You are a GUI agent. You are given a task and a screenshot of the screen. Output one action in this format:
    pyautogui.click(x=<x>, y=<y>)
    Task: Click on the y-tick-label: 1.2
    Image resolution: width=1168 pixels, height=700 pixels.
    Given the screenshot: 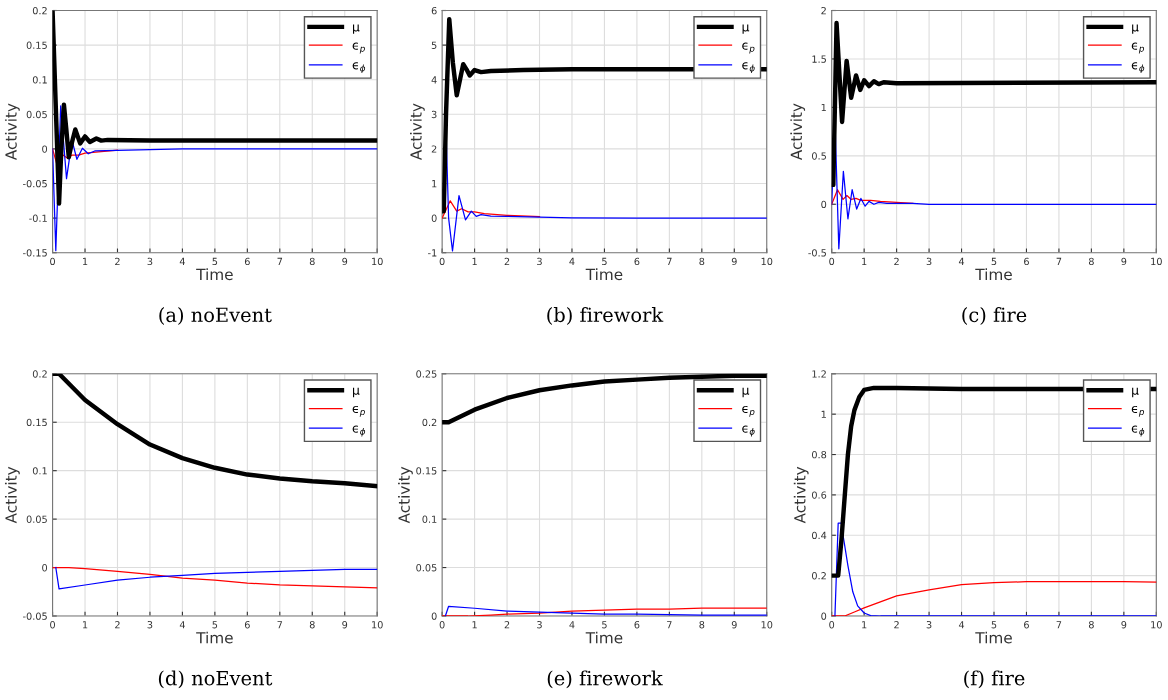 What is the action you would take?
    pyautogui.click(x=819, y=374)
    